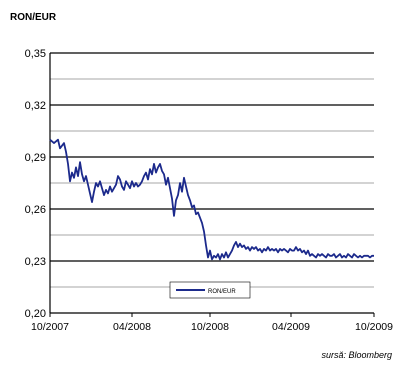 The height and width of the screenshot is (365, 398). I want to click on y-tick-label: 0,23, so click(35, 262).